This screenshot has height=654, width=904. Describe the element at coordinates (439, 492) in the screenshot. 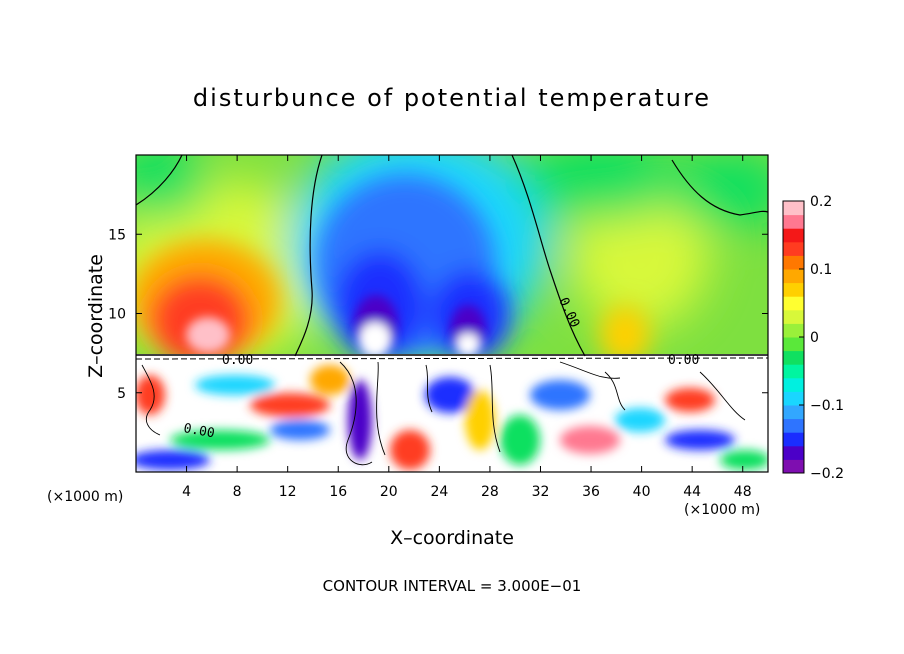

I see `x-tick-label: 24` at that location.